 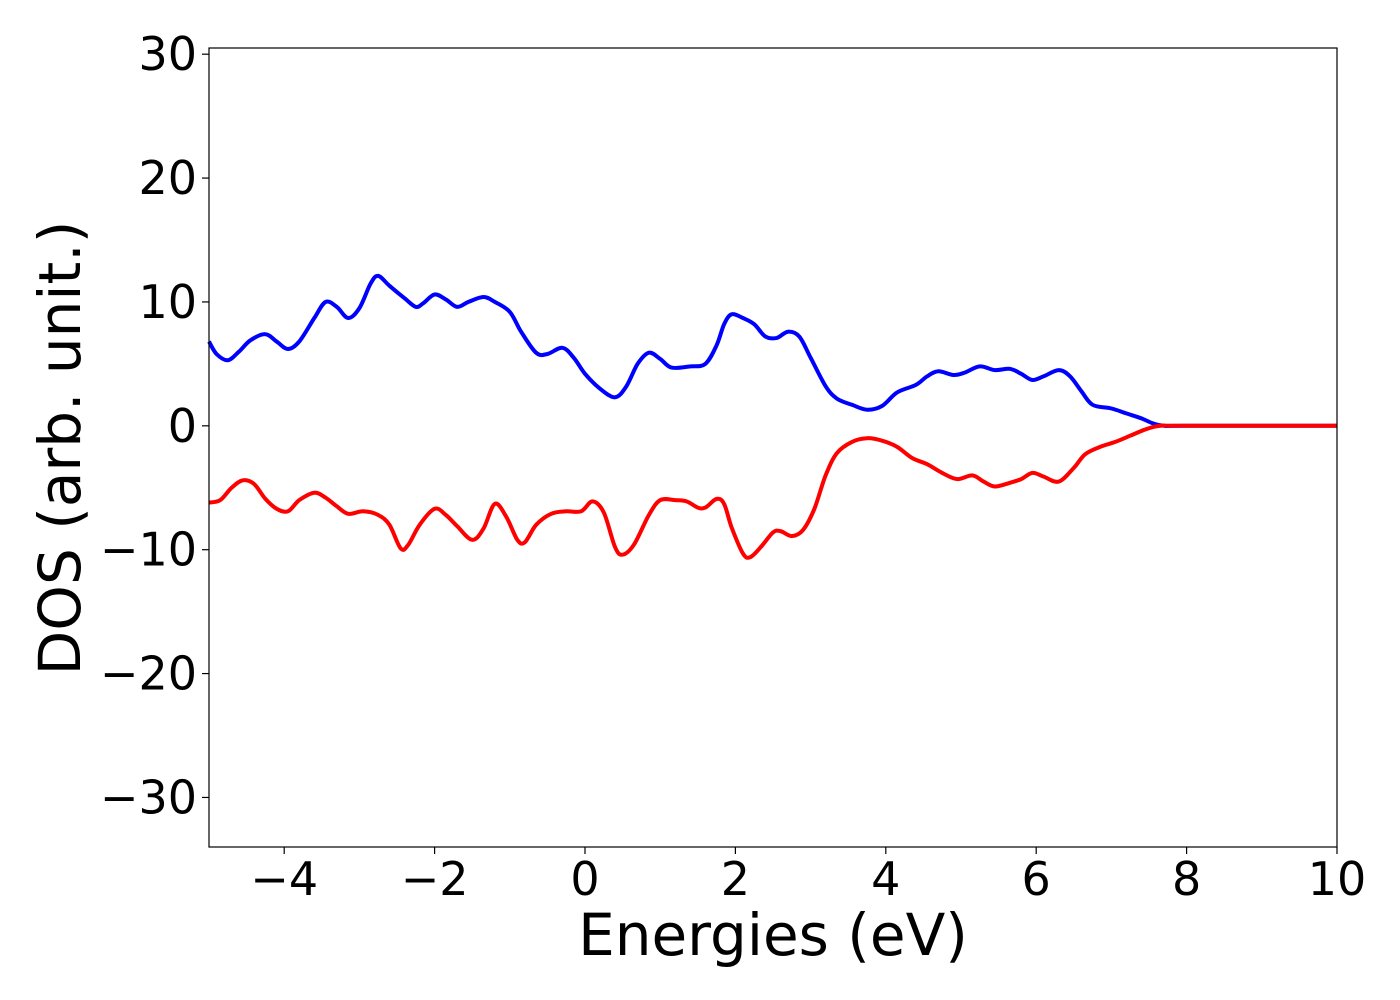 I want to click on x-tick-label: 4, so click(x=885, y=879).